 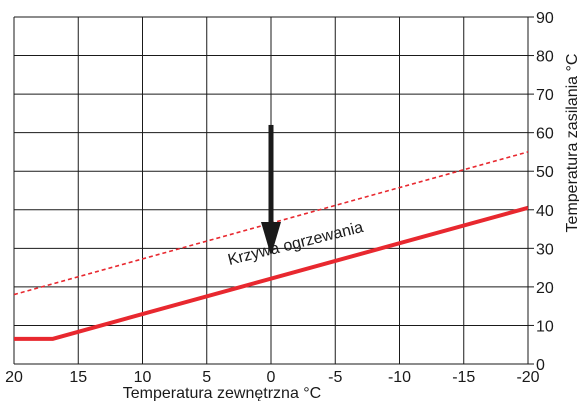 What do you see at coordinates (78, 377) in the screenshot?
I see `x-tick-label: 15` at bounding box center [78, 377].